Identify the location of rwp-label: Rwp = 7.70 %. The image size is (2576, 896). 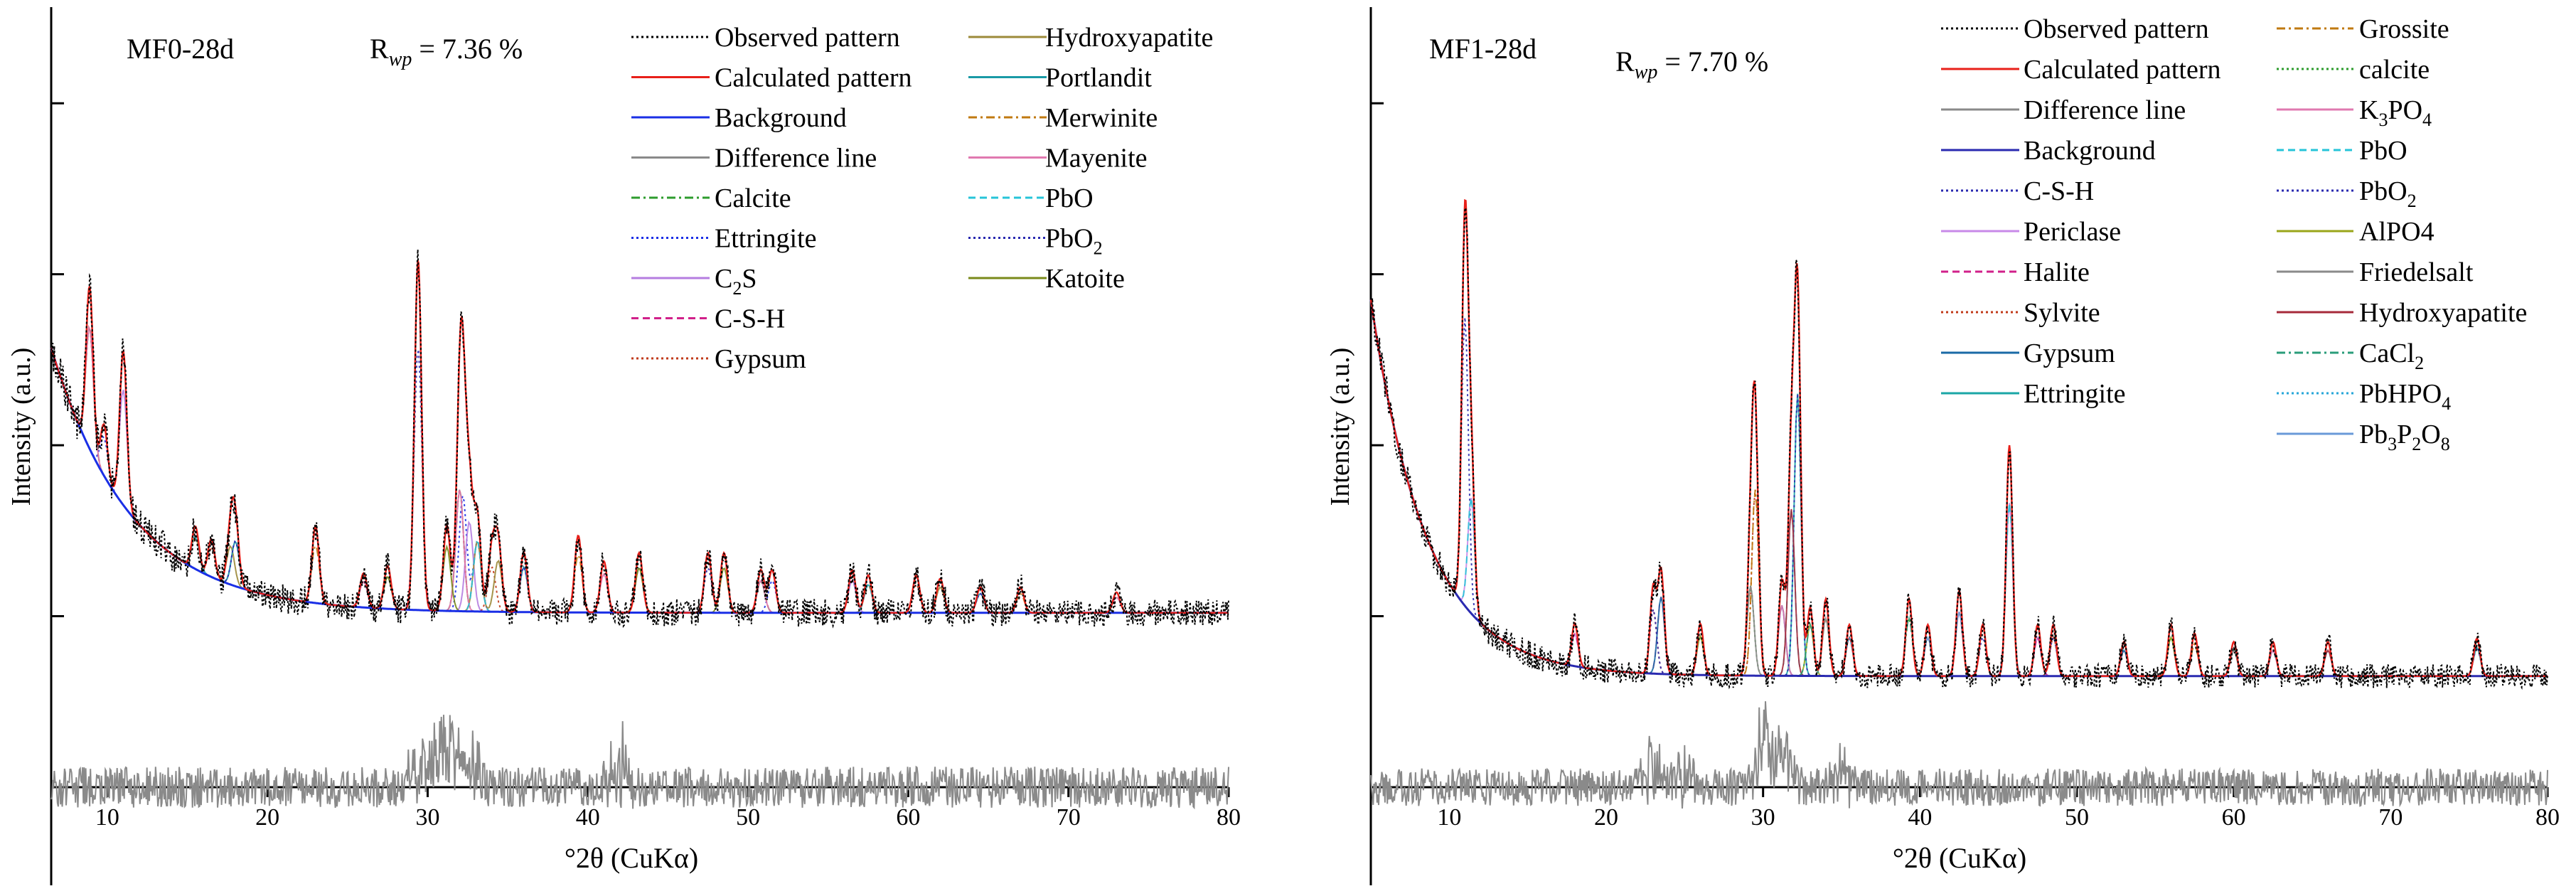
(1691, 64).